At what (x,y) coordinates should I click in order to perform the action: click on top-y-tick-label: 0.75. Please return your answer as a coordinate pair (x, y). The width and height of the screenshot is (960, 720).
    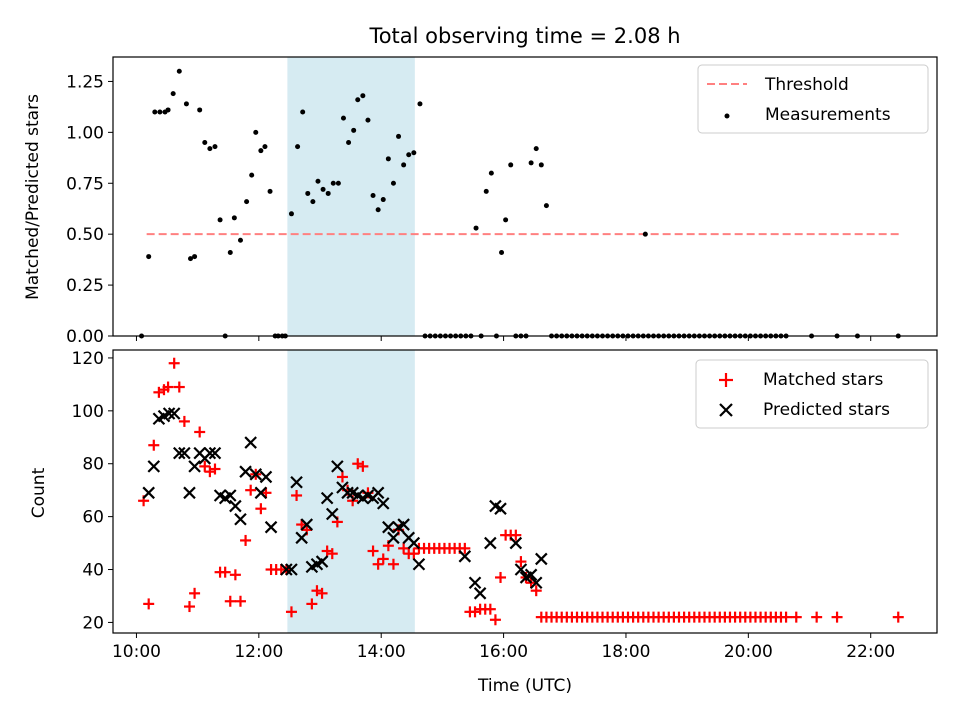
    Looking at the image, I should click on (85, 184).